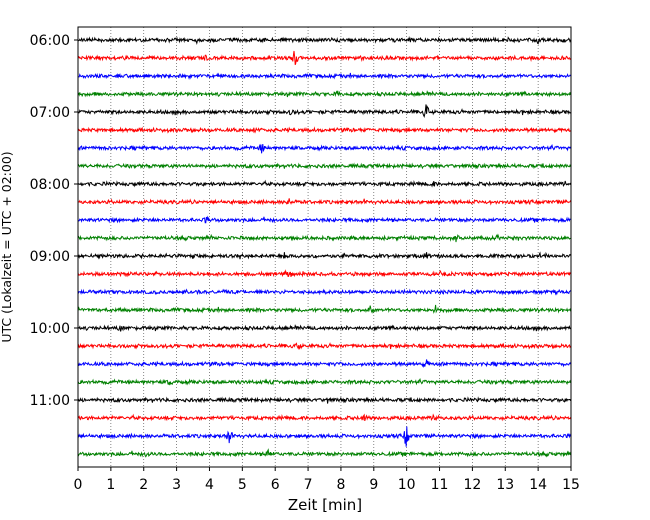  I want to click on y-tick-label: 10:00, so click(50, 329).